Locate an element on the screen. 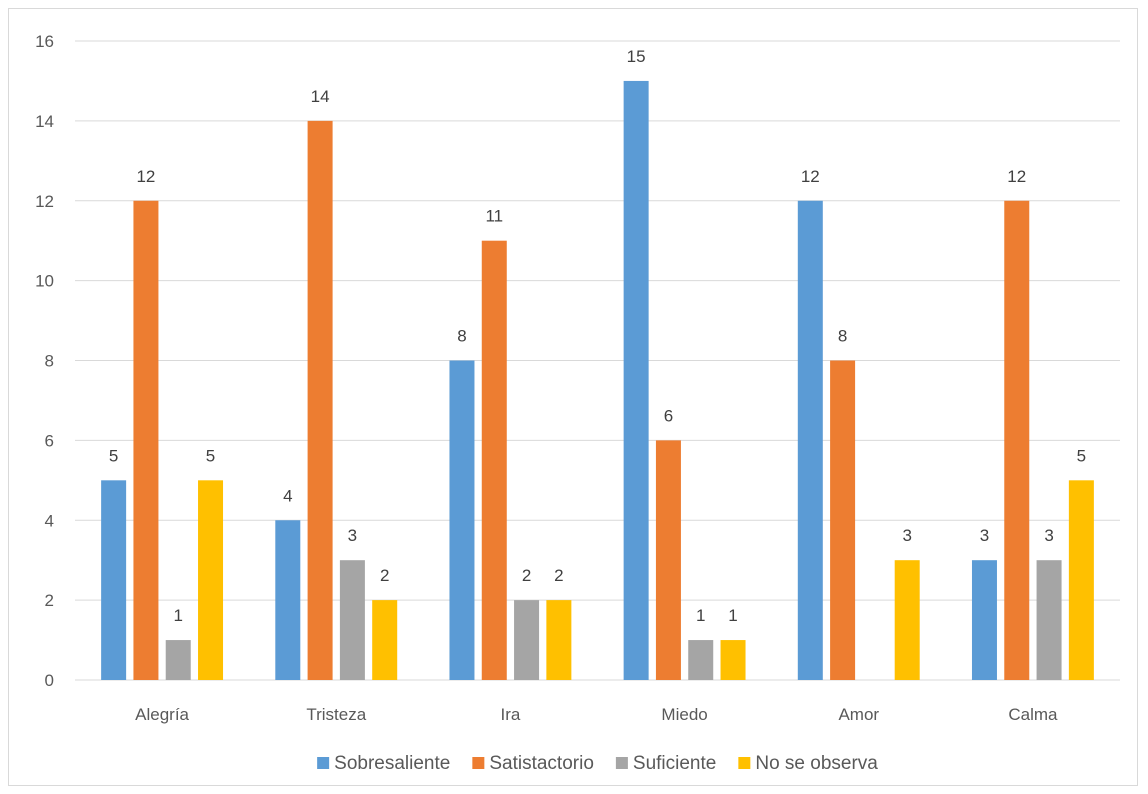 The width and height of the screenshot is (1148, 794). legend-item: Satistactorio is located at coordinates (533, 763).